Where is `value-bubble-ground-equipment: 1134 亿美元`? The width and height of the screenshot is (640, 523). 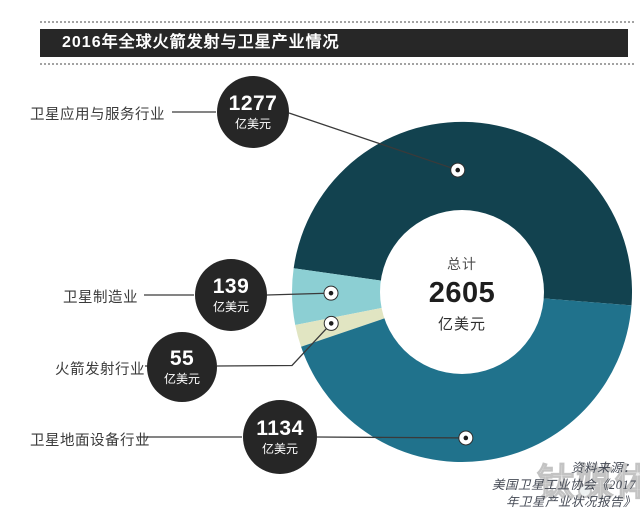
value-bubble-ground-equipment: 1134 亿美元 is located at coordinates (280, 437).